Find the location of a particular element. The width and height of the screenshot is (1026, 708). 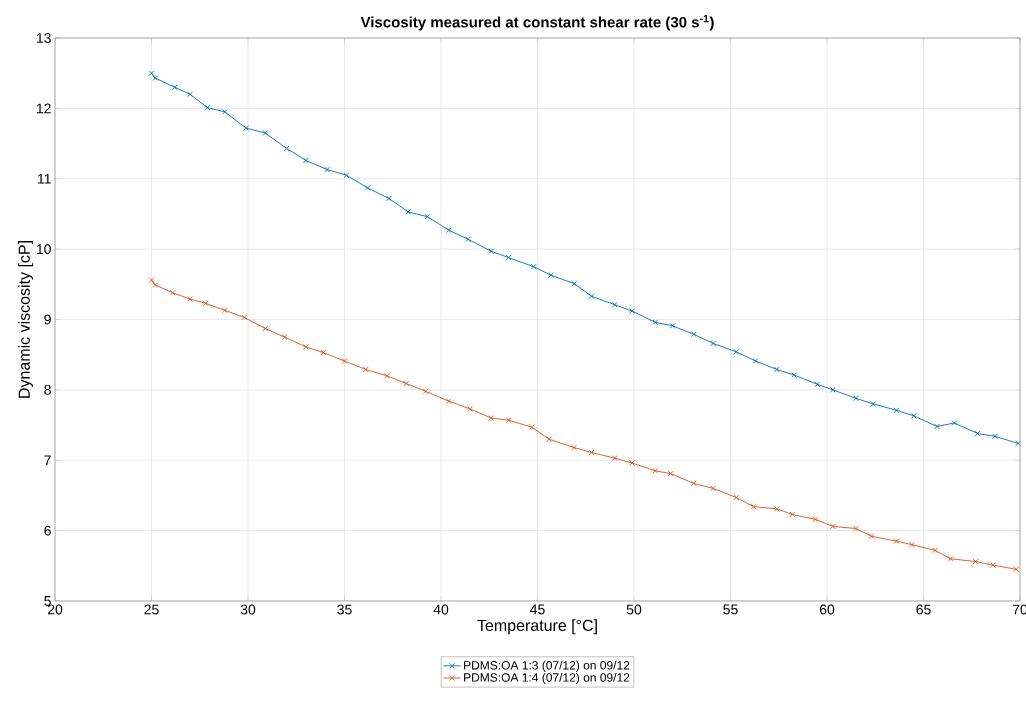

y-tick-label: 10 is located at coordinates (43, 249).